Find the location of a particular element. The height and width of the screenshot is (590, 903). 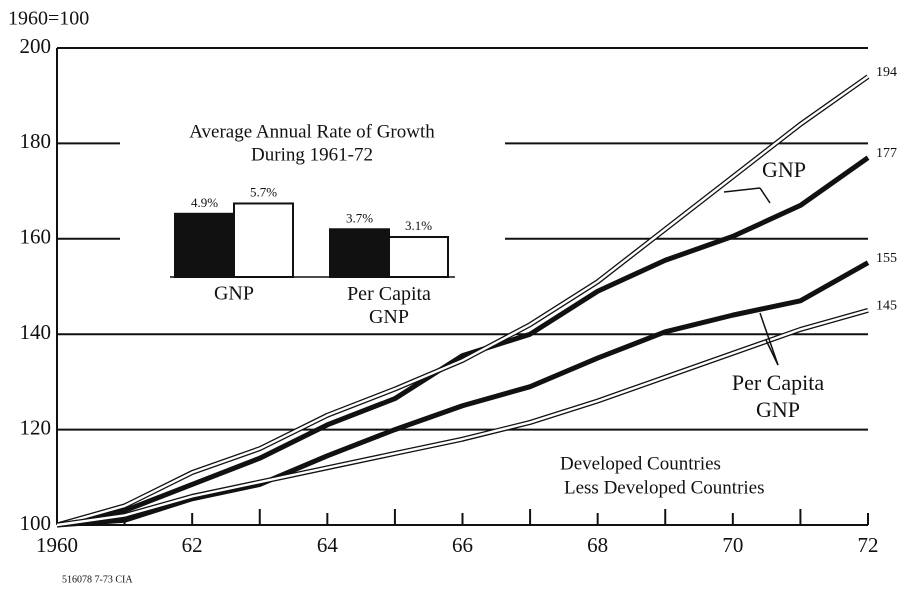

x-tick-label: 68 is located at coordinates (597, 545).